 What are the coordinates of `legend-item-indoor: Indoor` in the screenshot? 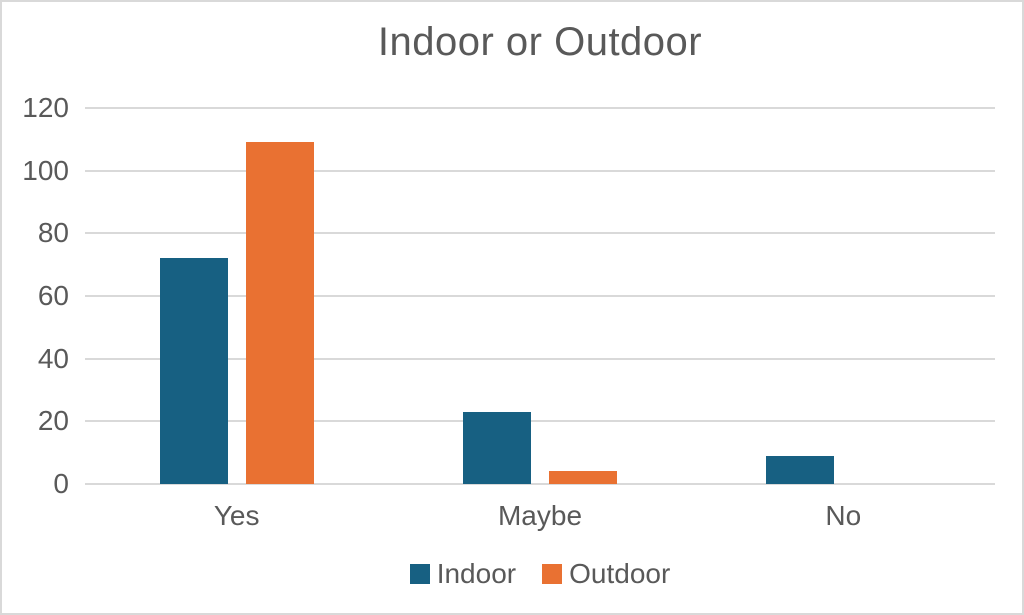 It's located at (463, 573).